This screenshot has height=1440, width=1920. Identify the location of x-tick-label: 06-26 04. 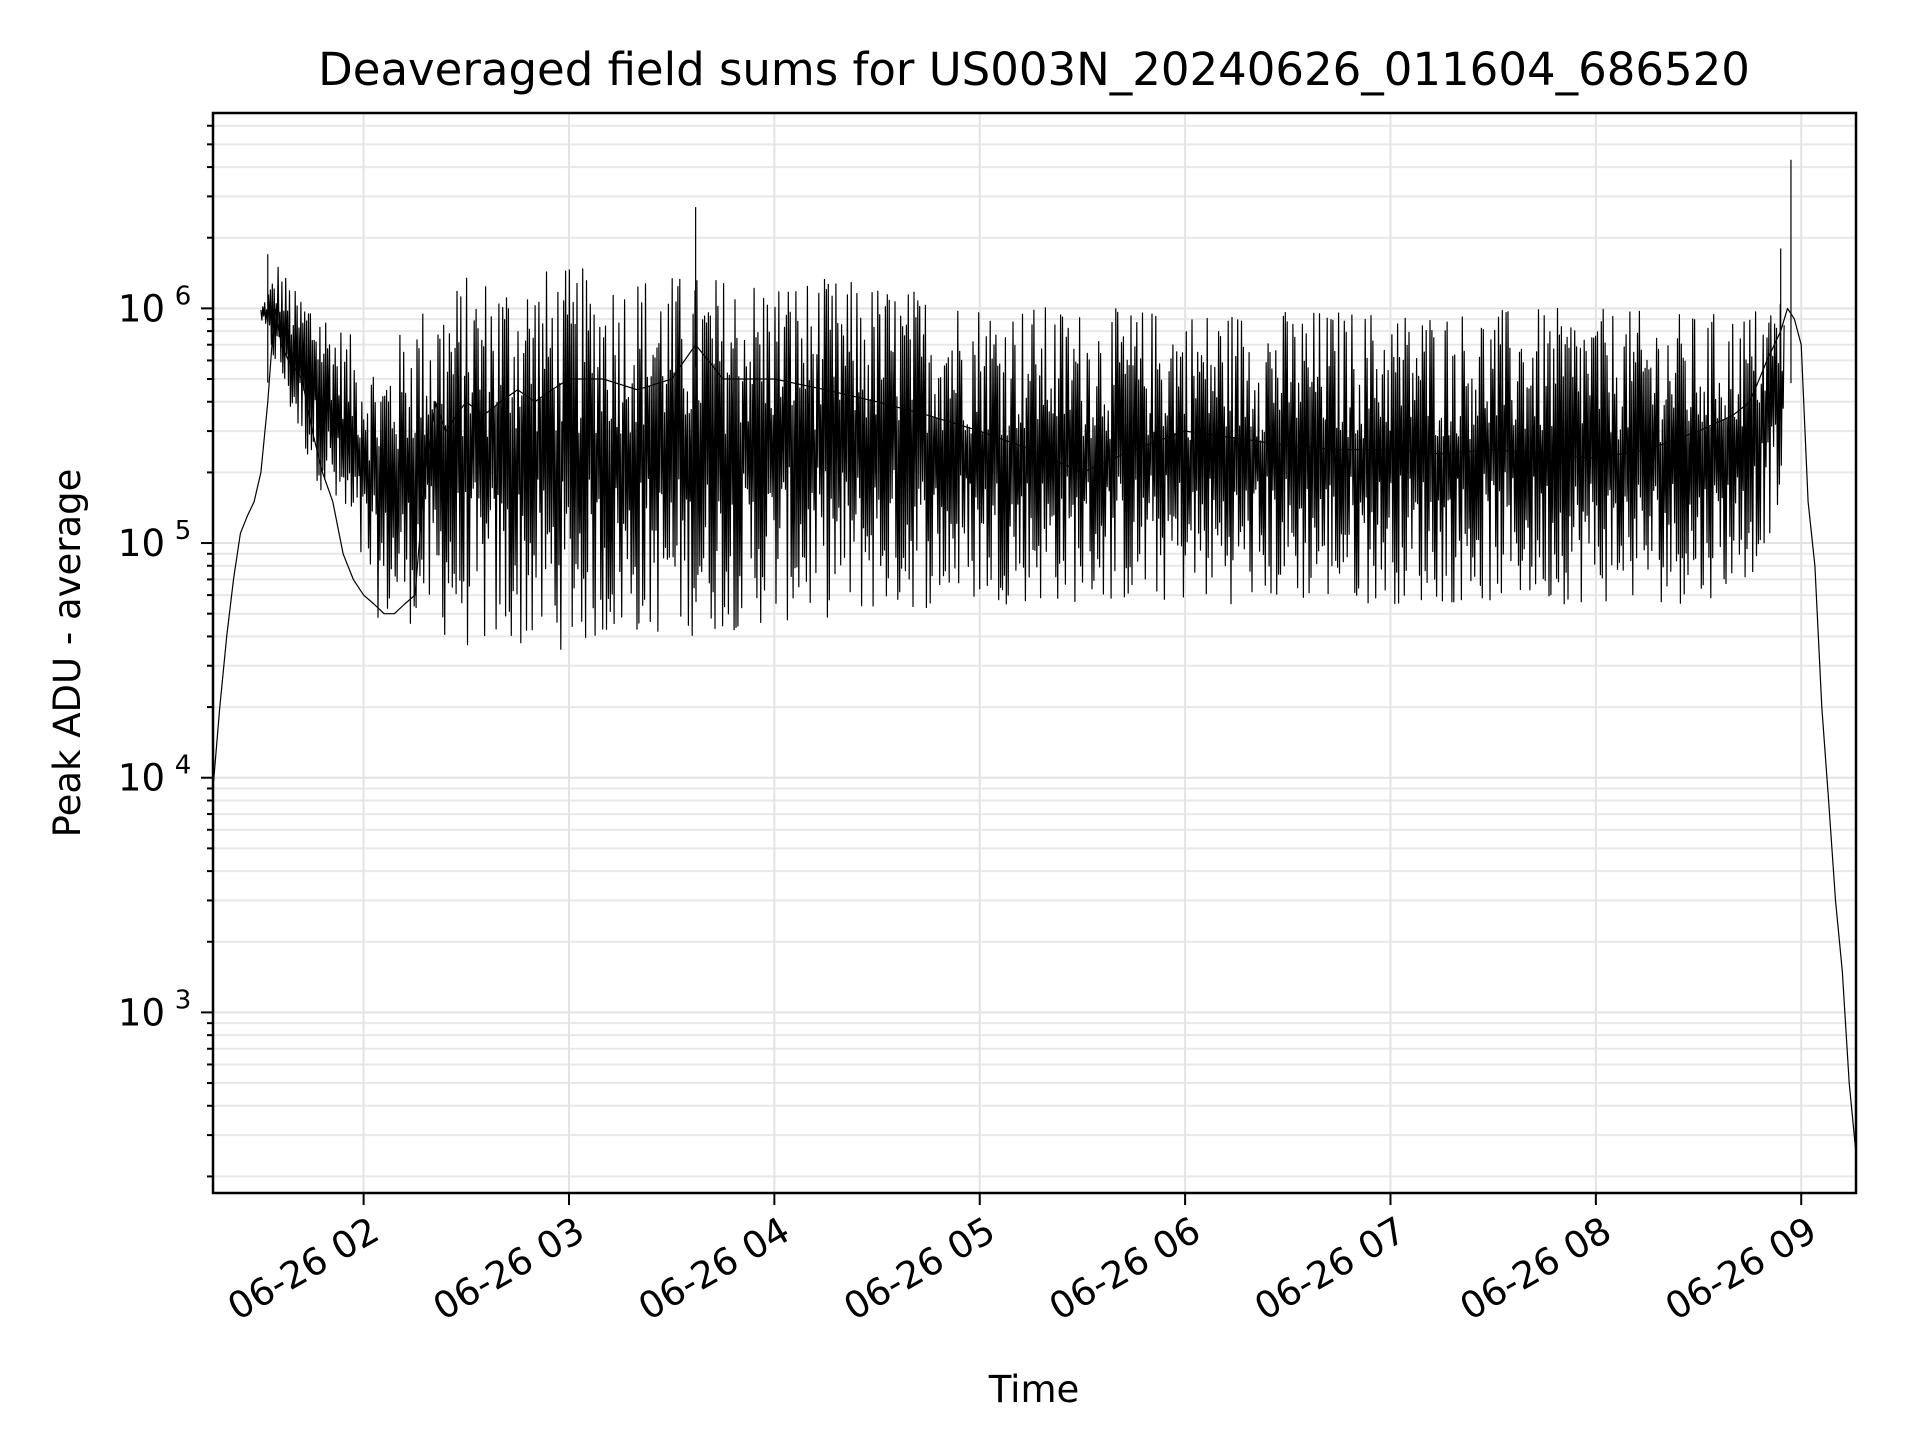
(714, 1269).